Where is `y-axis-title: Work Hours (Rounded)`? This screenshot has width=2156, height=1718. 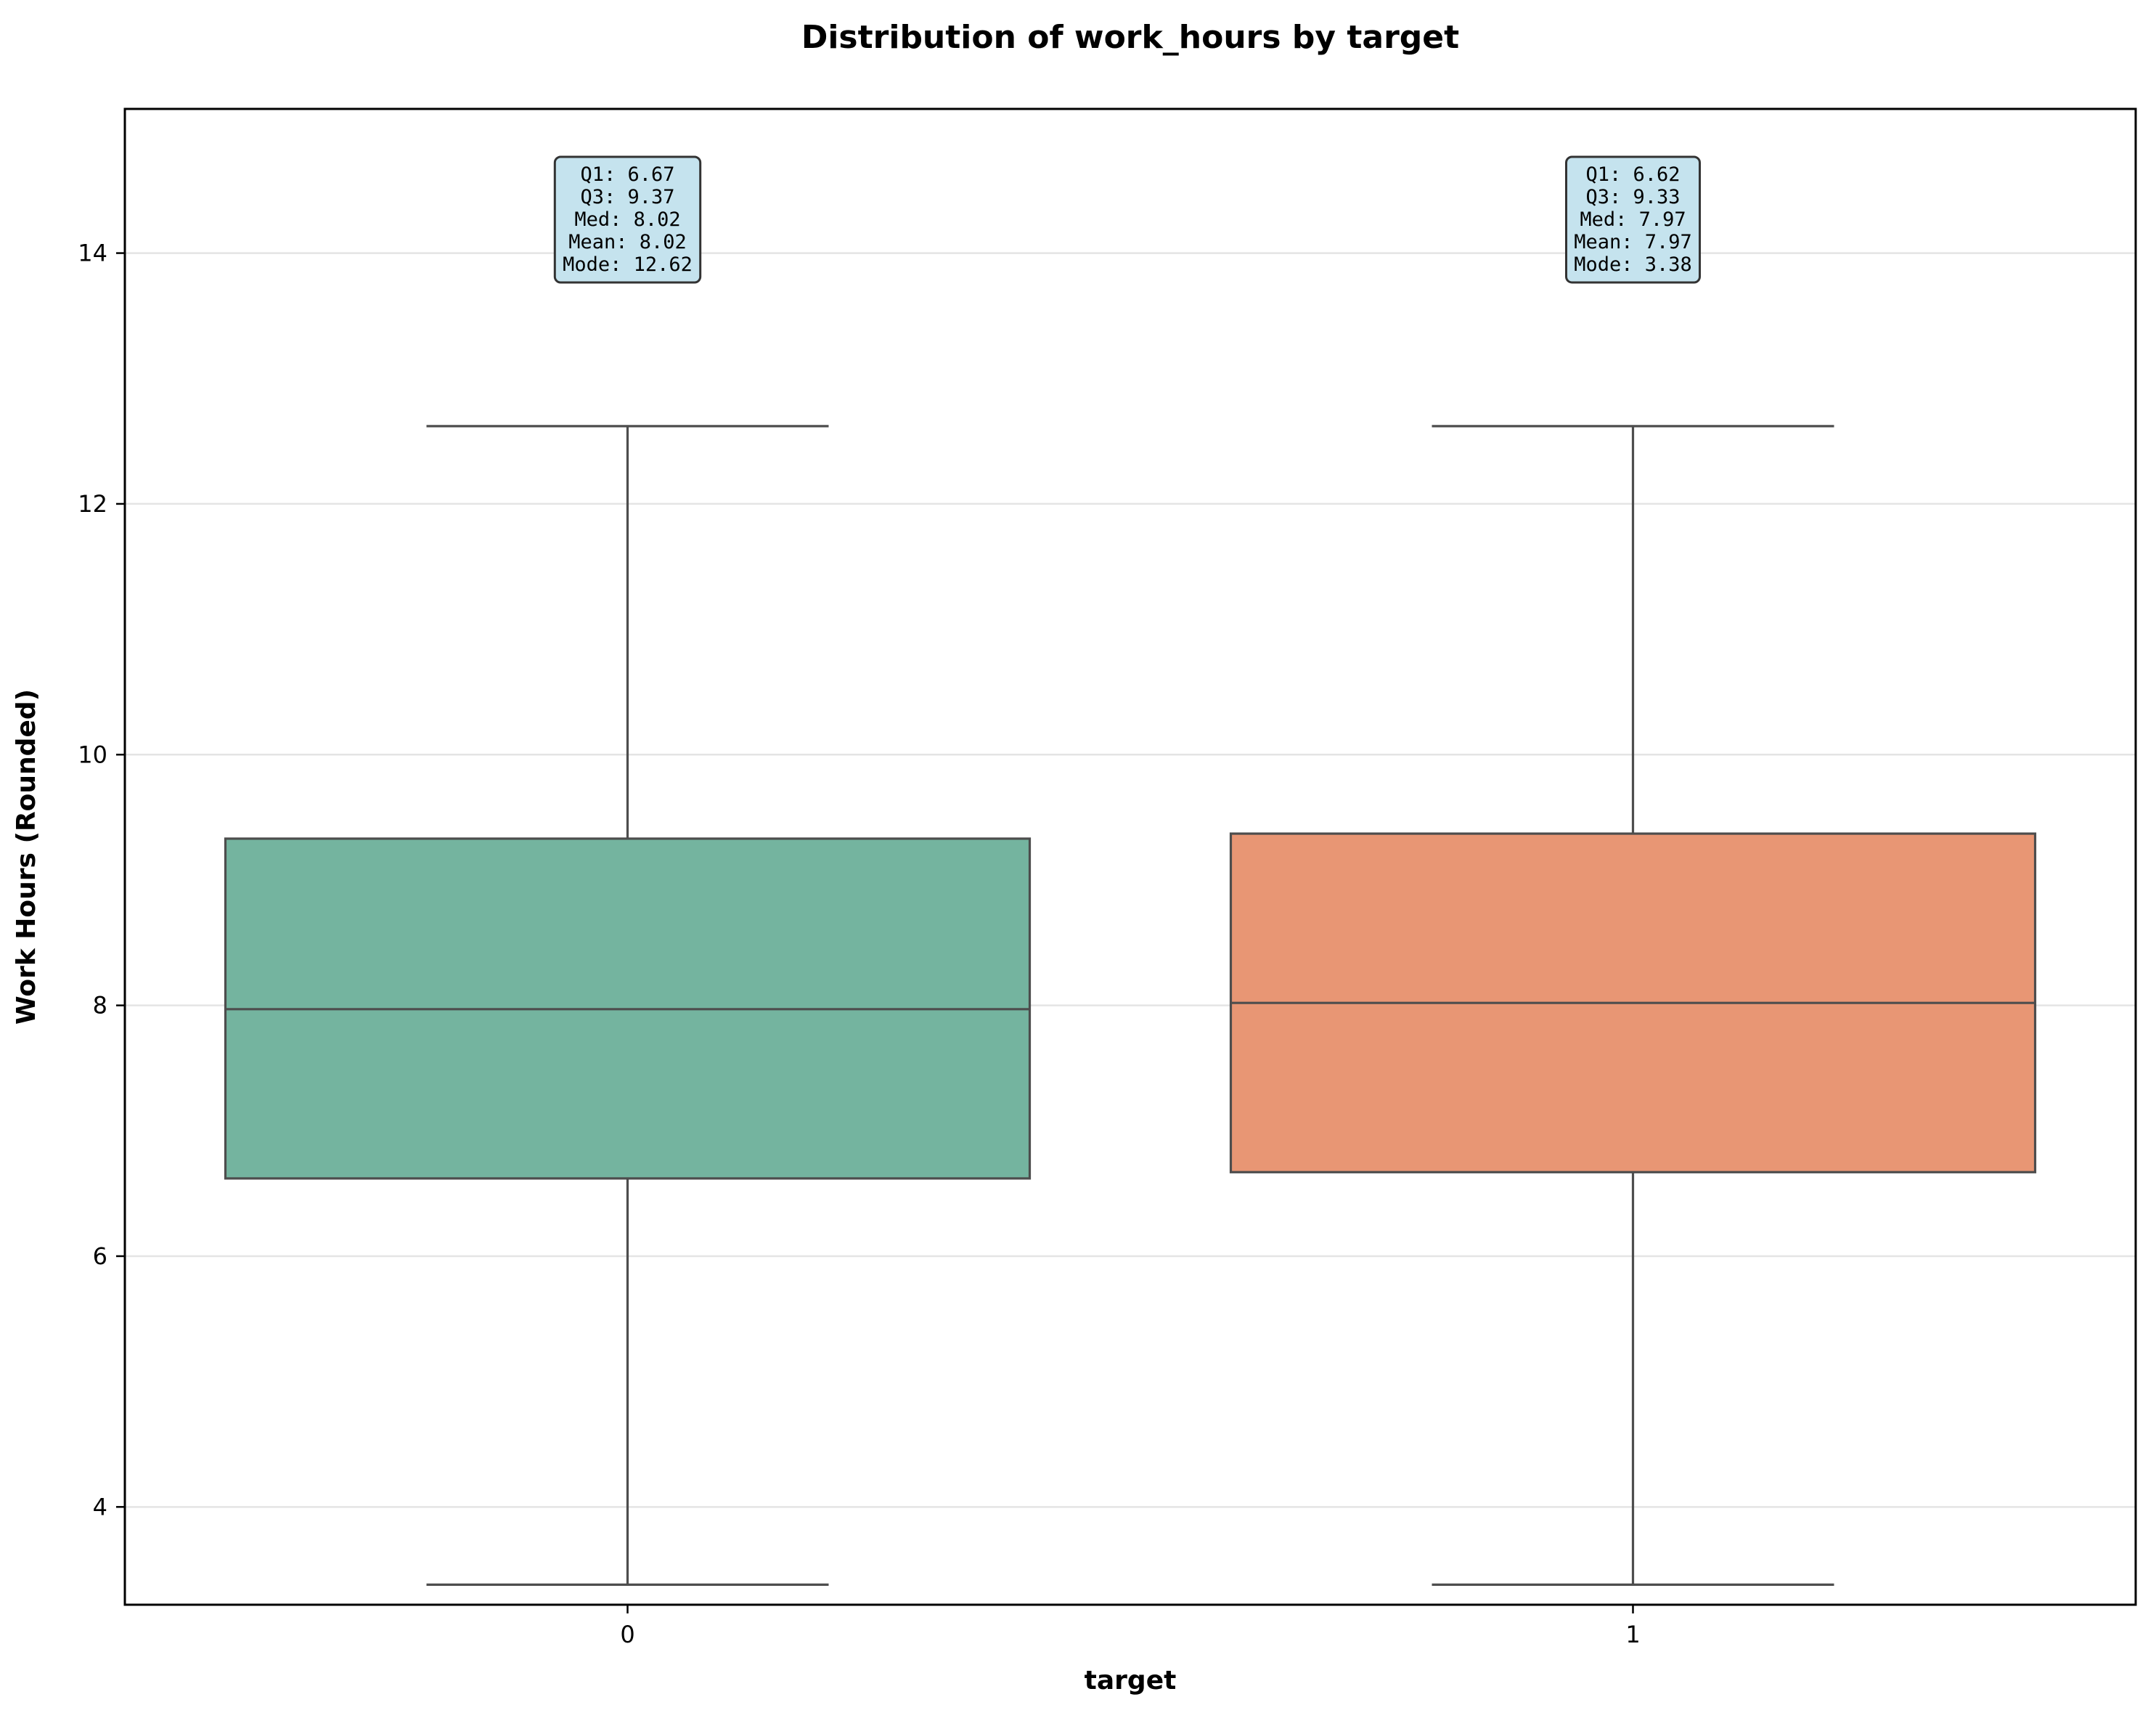
y-axis-title: Work Hours (Rounded) is located at coordinates (26, 857).